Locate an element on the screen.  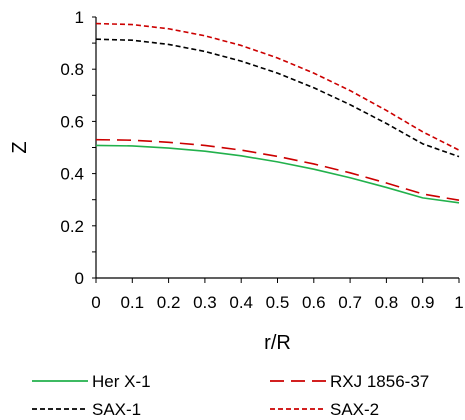
x-tick-label: 0.6 is located at coordinates (314, 302).